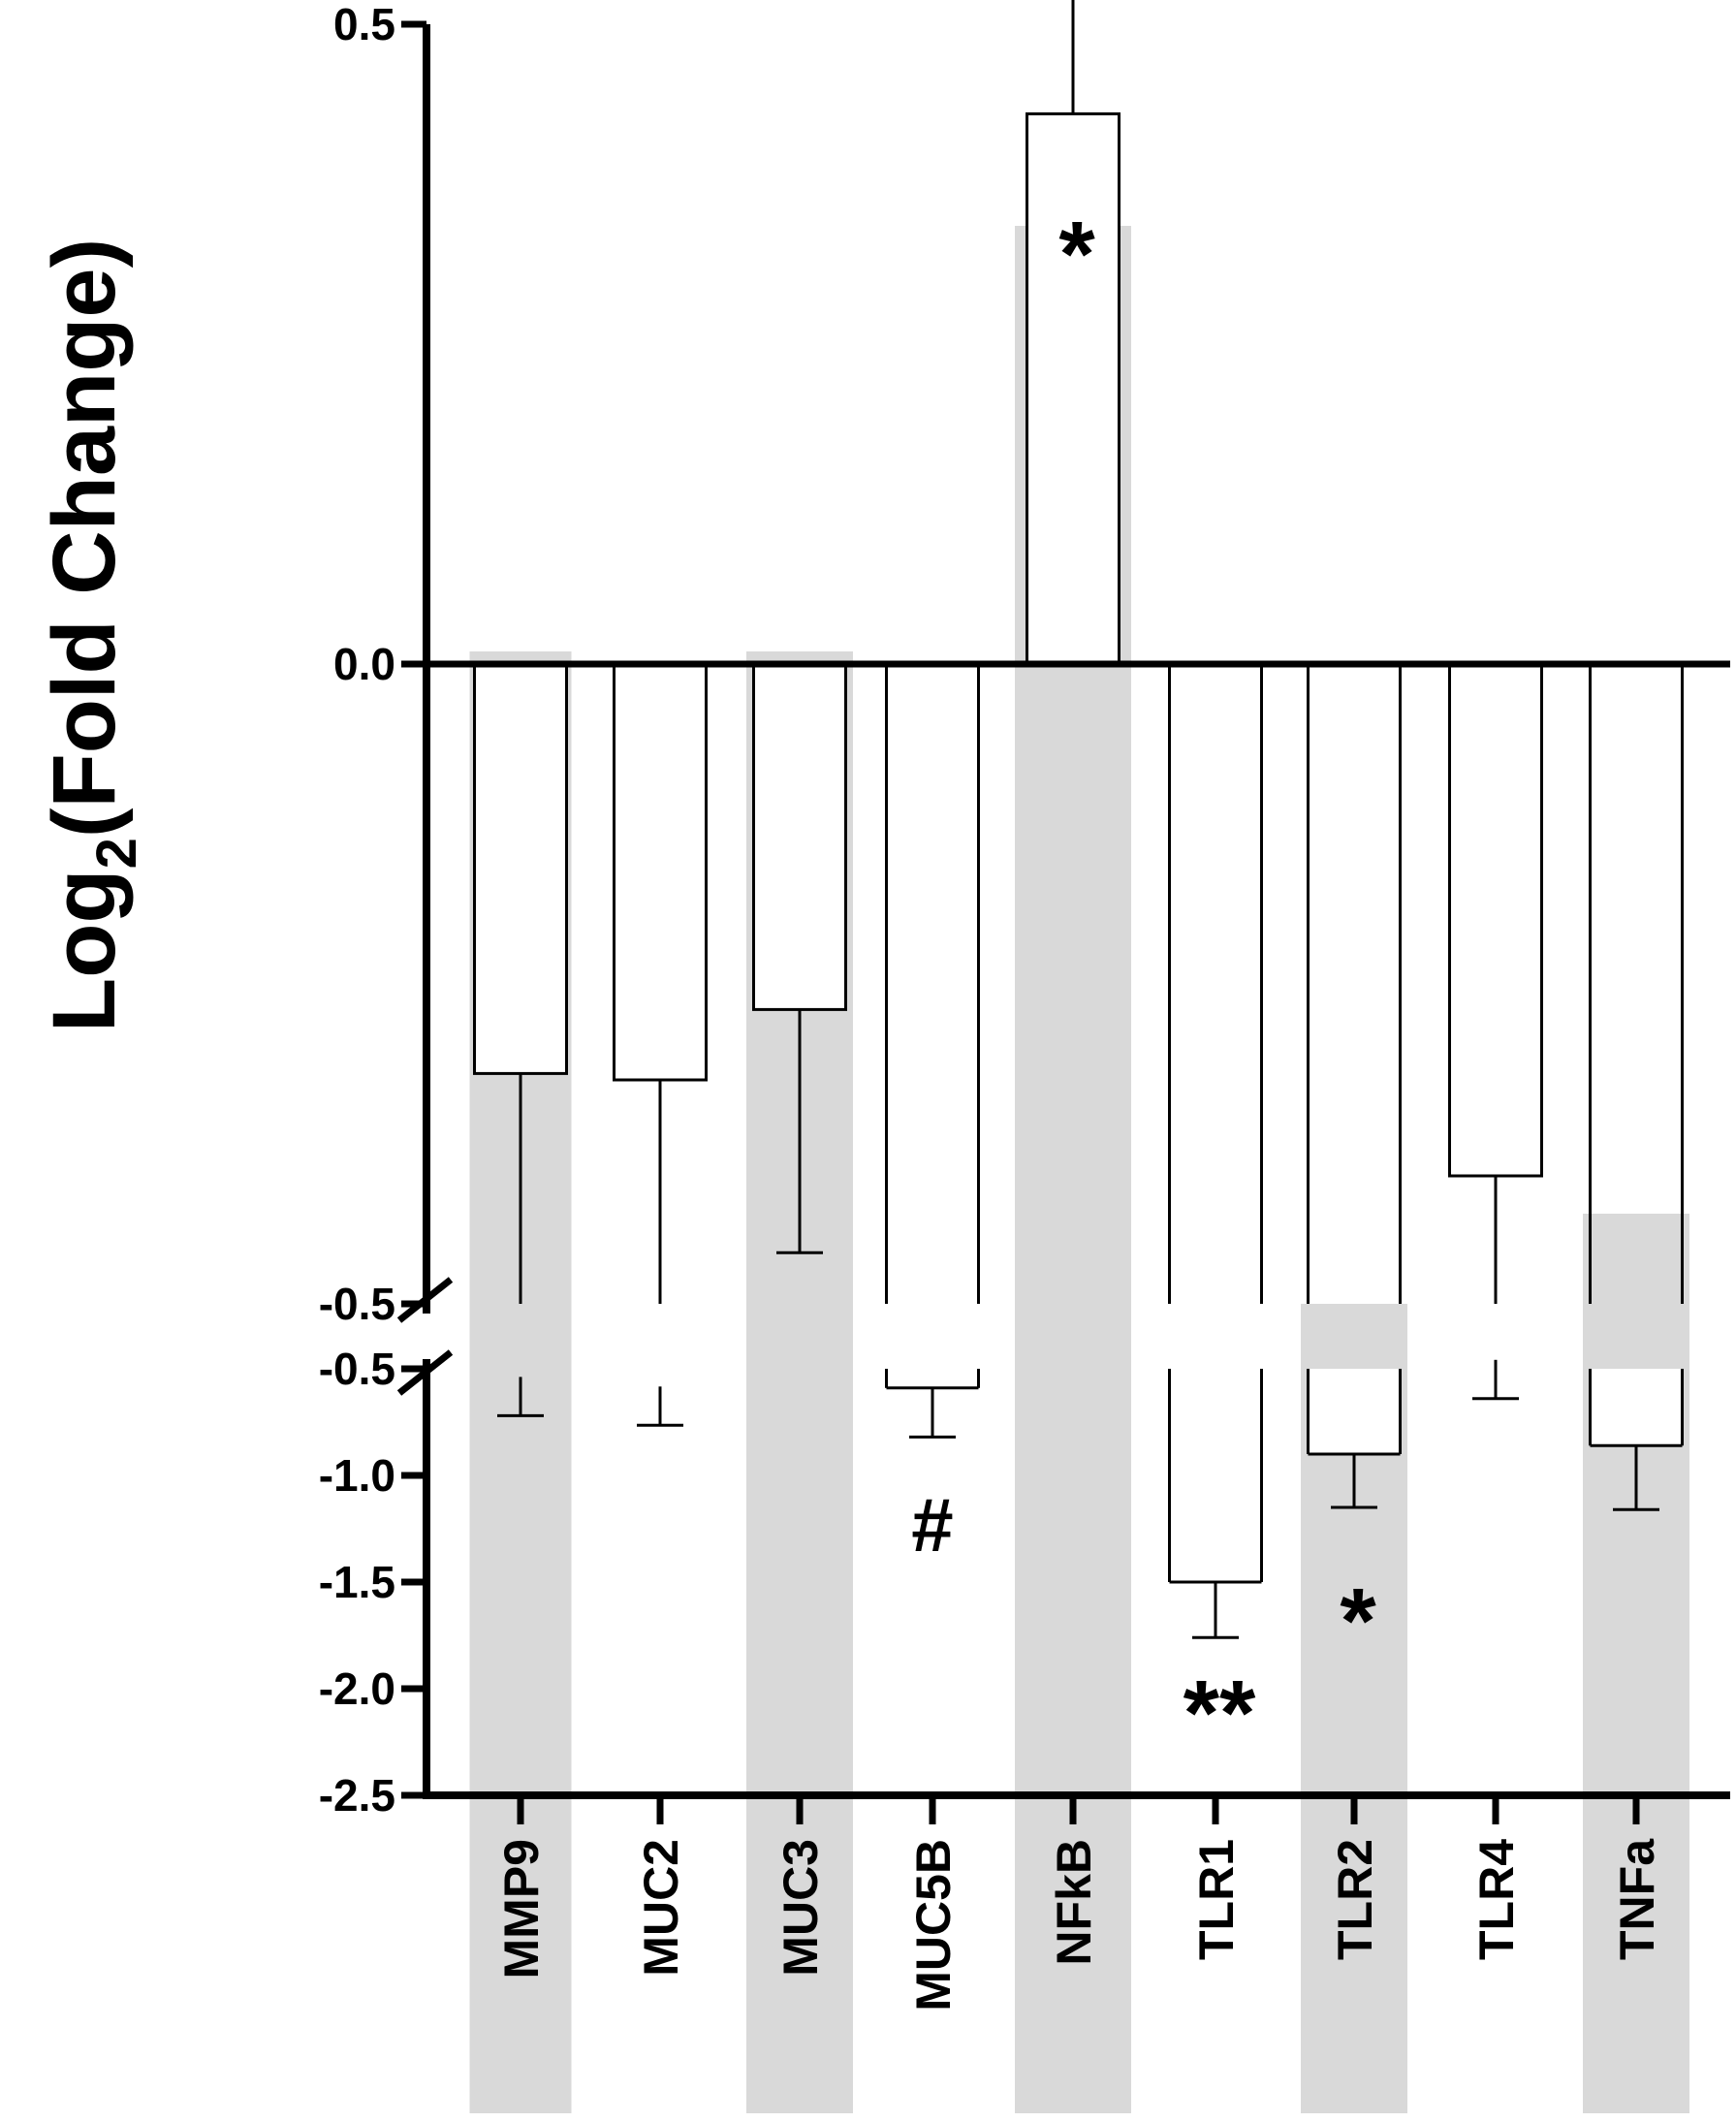 Image resolution: width=1736 pixels, height=2122 pixels. What do you see at coordinates (932, 1378) in the screenshot?
I see `bar-lower-fill-muc5b` at bounding box center [932, 1378].